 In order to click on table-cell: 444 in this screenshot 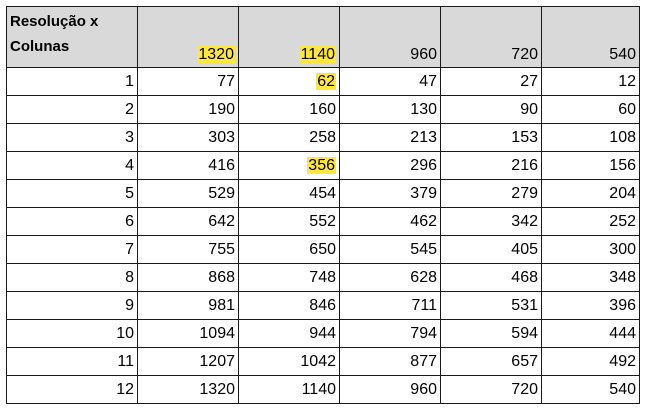, I will do `click(590, 333)`.